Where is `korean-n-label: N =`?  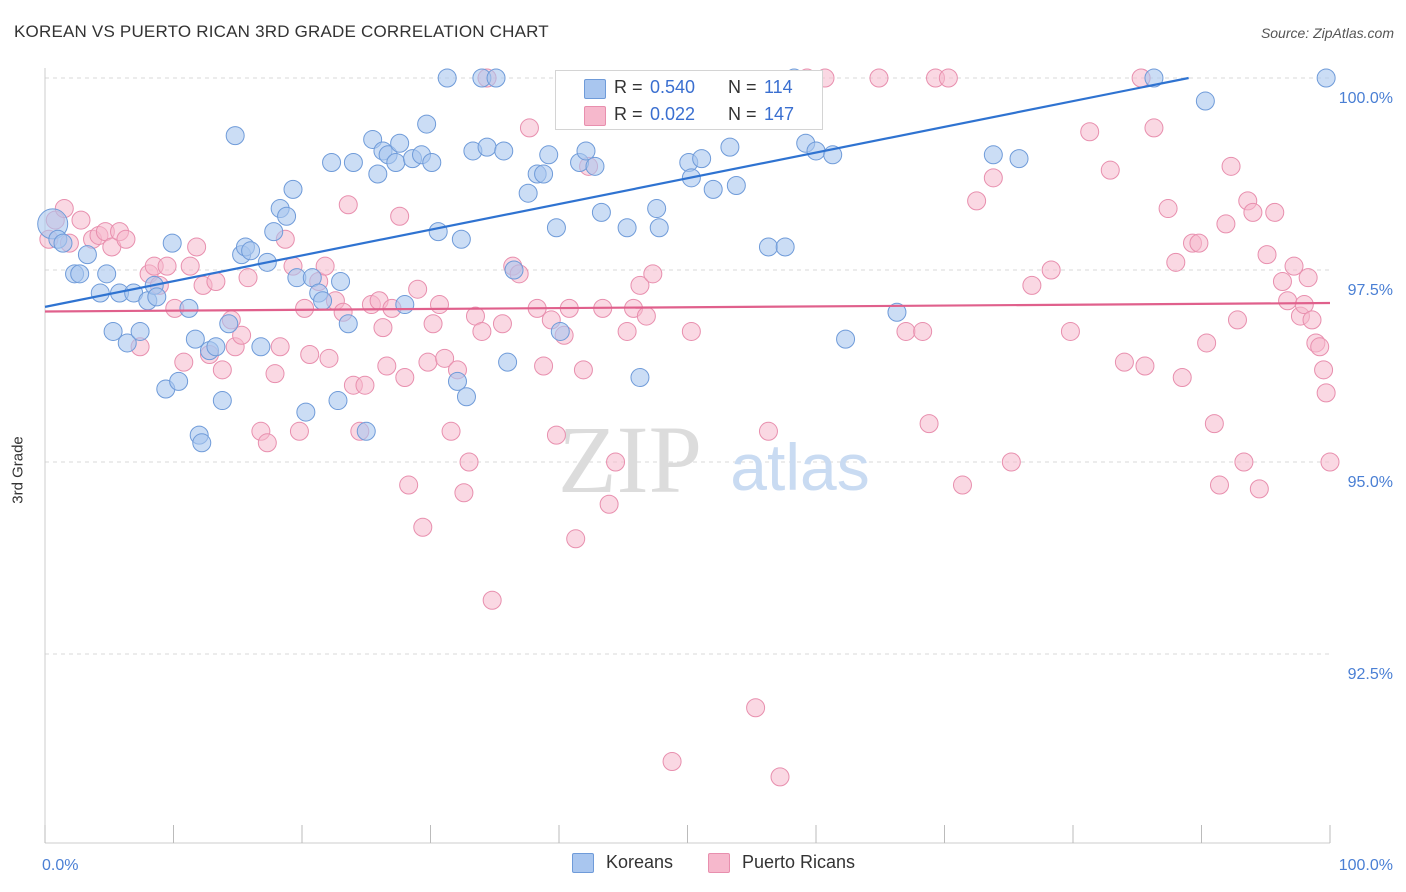
korean-n-label: N = is located at coordinates (742, 87).